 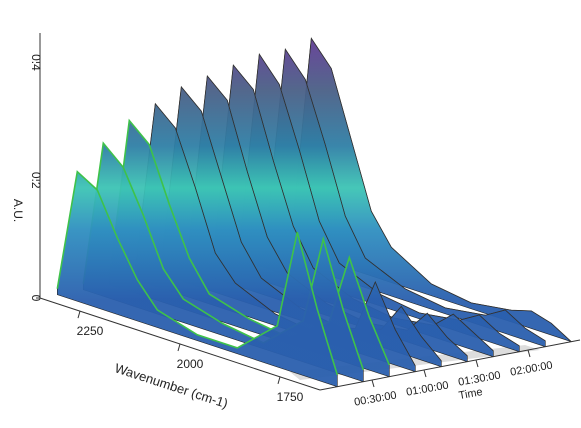 What do you see at coordinates (36, 62) in the screenshot?
I see `y-tick-label: 0.4` at bounding box center [36, 62].